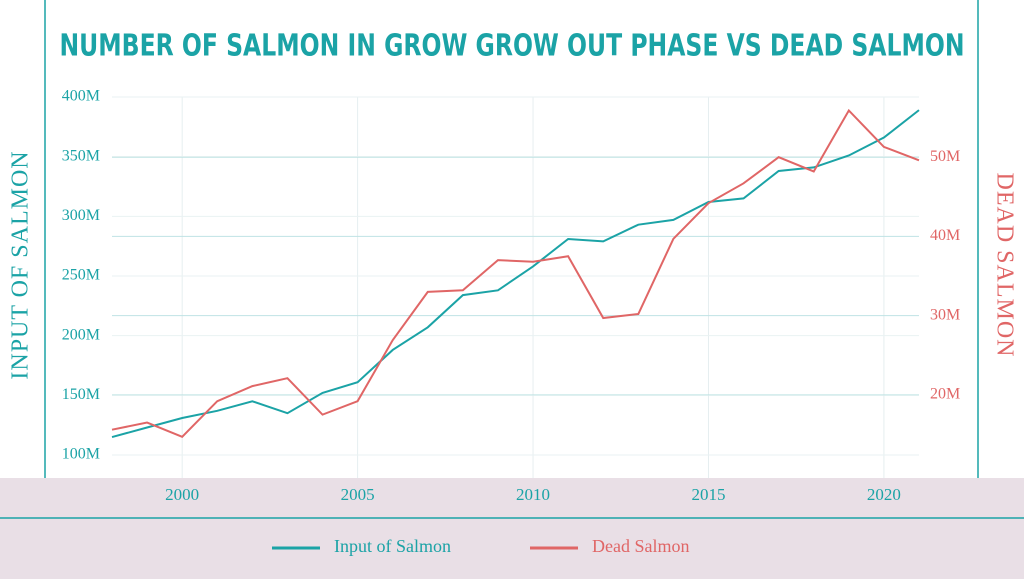 The image size is (1024, 579). I want to click on x-tick-label: 2020, so click(884, 494).